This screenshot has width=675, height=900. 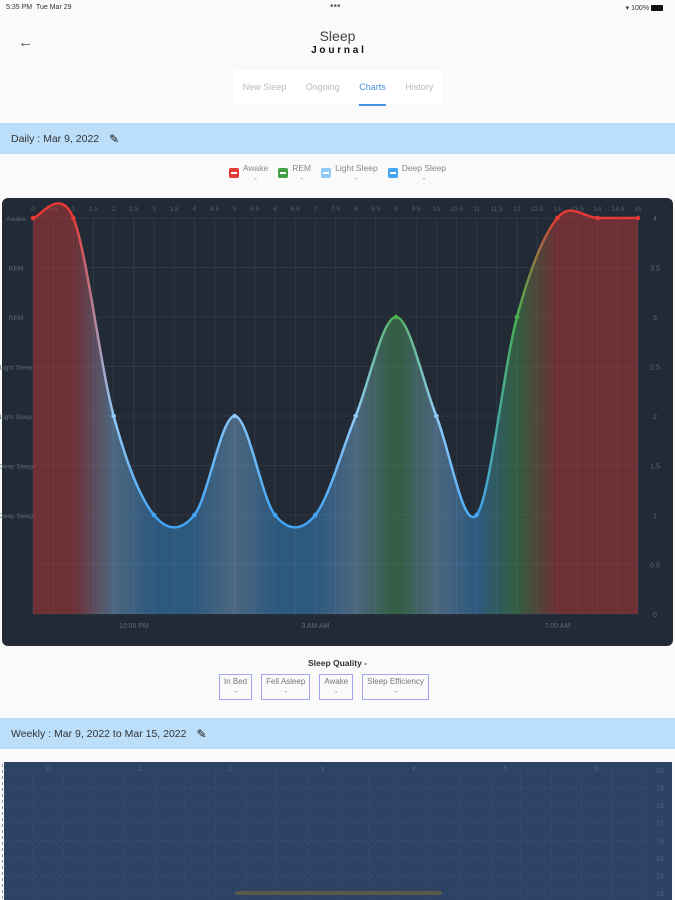 I want to click on chart-legend: Awake - REM - Light Sleep - Deep Sleep -, so click(x=337, y=173).